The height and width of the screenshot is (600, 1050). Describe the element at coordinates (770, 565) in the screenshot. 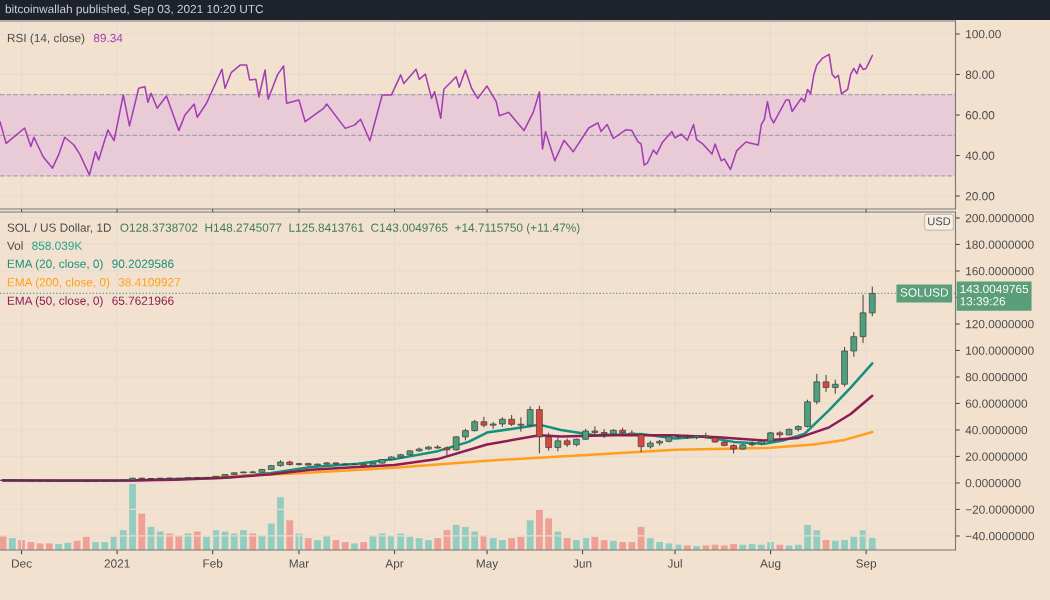

I see `x-tick-label: Aug` at that location.